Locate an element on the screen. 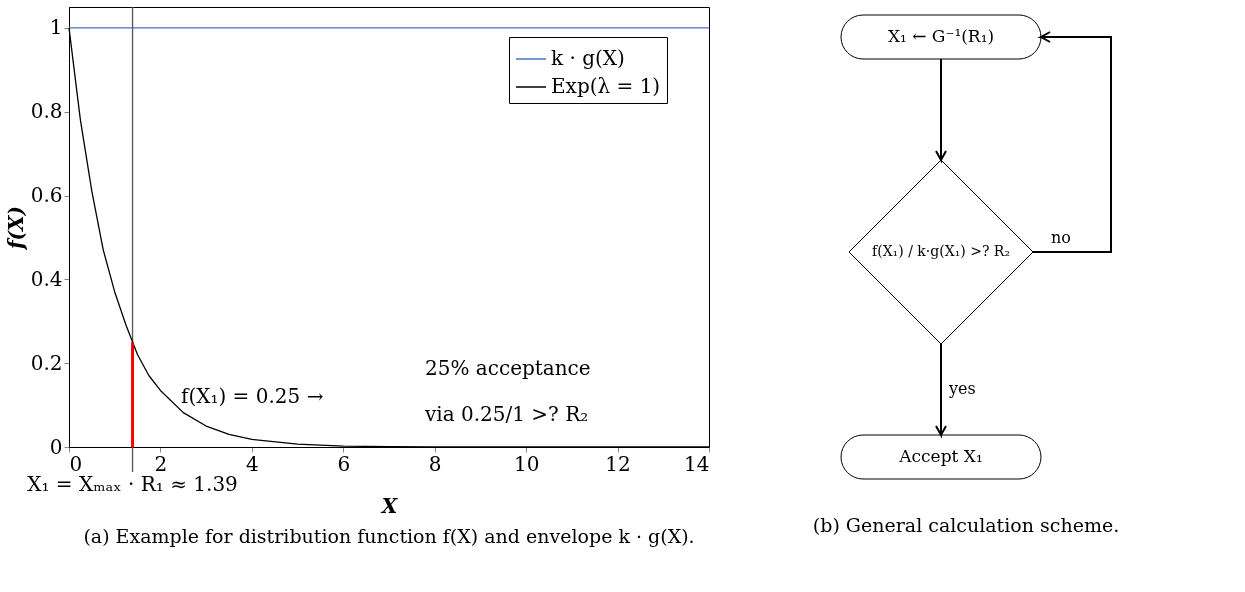 Image resolution: width=1245 pixels, height=592 pixels. x-tick-label: 6 is located at coordinates (344, 463).